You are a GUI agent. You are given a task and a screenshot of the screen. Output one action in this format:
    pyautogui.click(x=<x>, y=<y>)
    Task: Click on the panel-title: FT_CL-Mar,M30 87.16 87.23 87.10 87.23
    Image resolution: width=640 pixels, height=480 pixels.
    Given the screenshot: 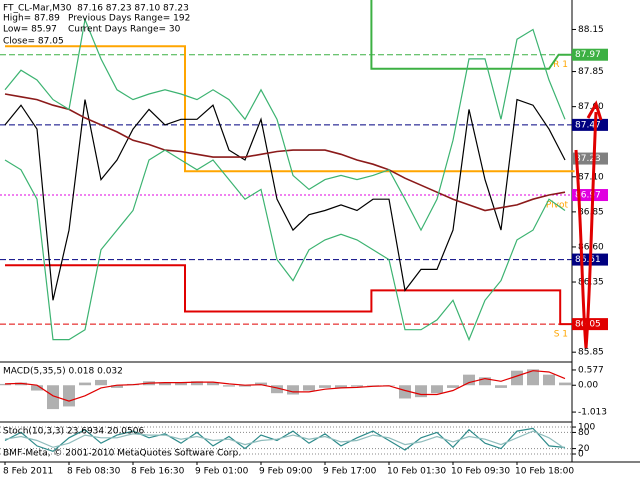 What is the action you would take?
    pyautogui.click(x=96, y=9)
    